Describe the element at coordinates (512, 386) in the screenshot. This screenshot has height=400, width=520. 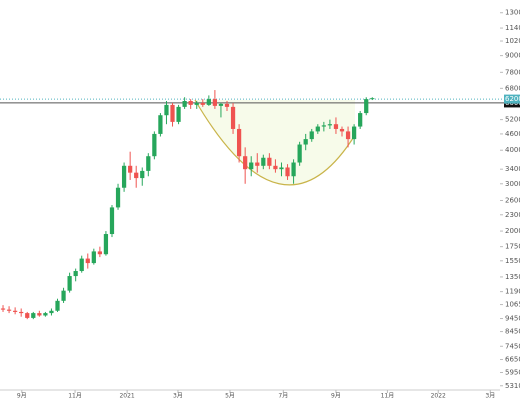
I see `y-tick-label: 531000` at that location.